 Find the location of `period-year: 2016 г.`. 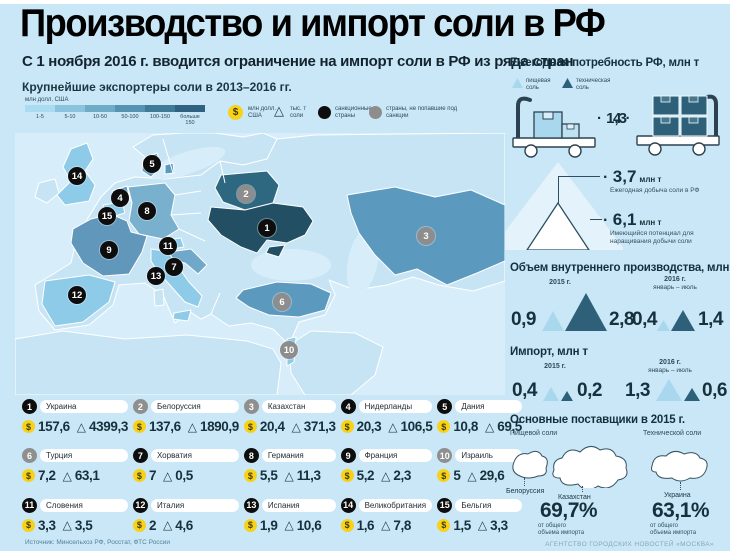

period-year: 2016 г. is located at coordinates (670, 362).